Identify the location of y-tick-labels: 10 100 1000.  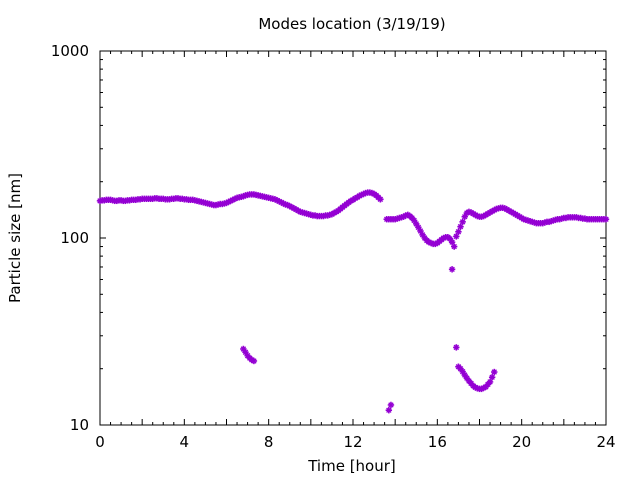
(70, 238).